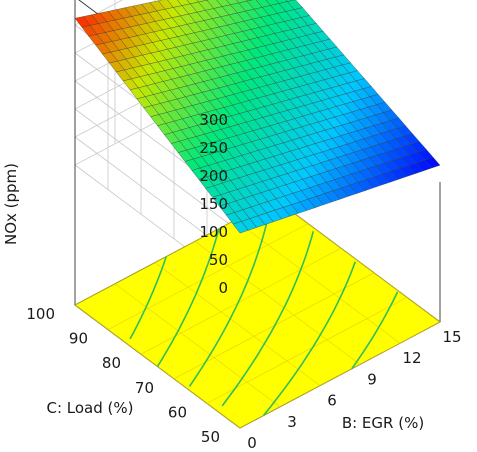 This screenshot has width=477, height=452. Describe the element at coordinates (213, 176) in the screenshot. I see `z-tick-label: 200` at that location.